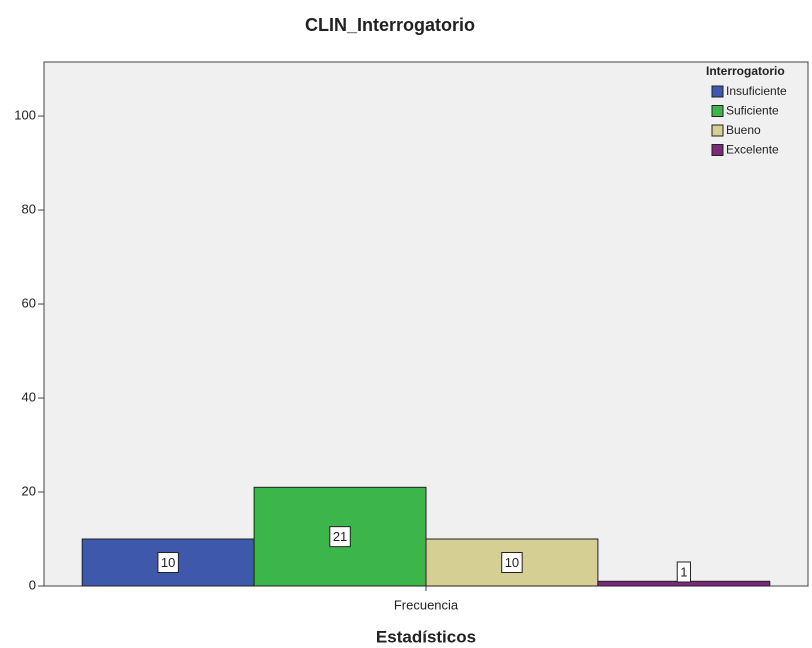  I want to click on x-axis-label: Estadísticos, so click(426, 636).